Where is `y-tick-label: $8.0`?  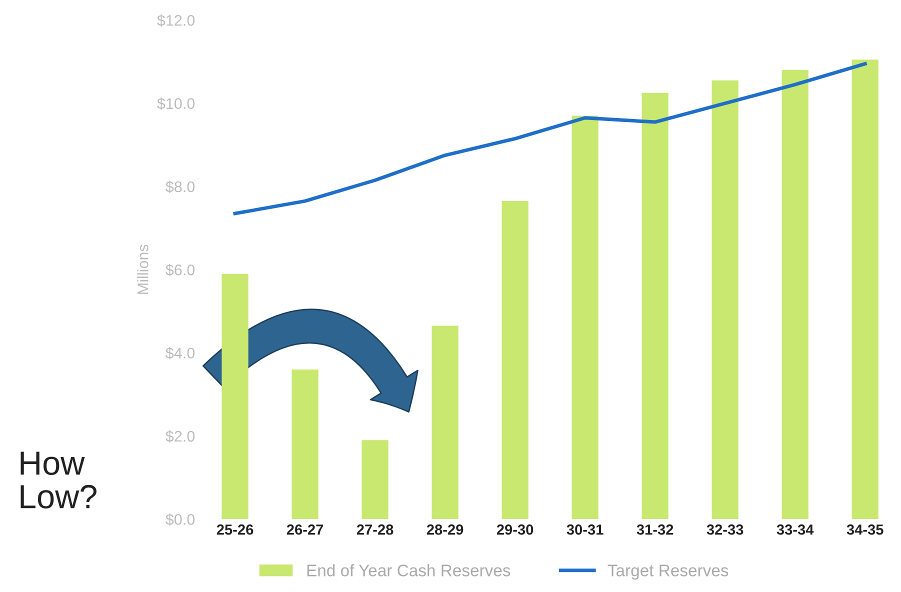 y-tick-label: $8.0 is located at coordinates (180, 187).